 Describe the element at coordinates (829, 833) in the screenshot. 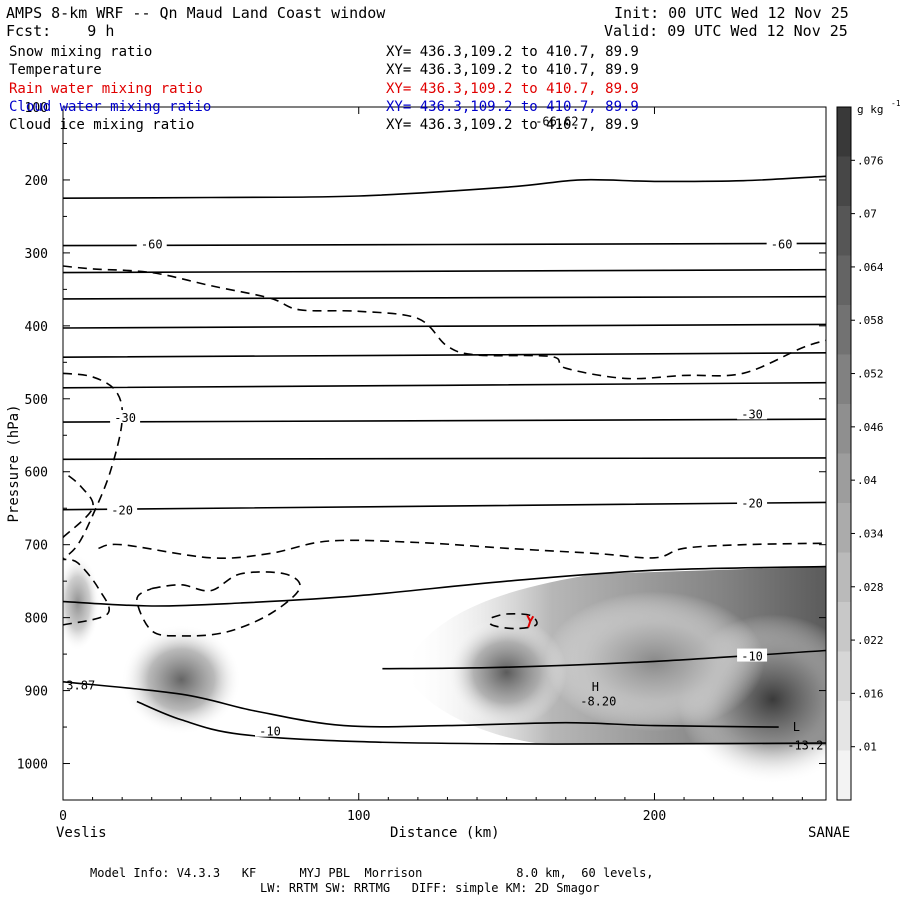

I see `right-endpoint-label: SANAE` at that location.